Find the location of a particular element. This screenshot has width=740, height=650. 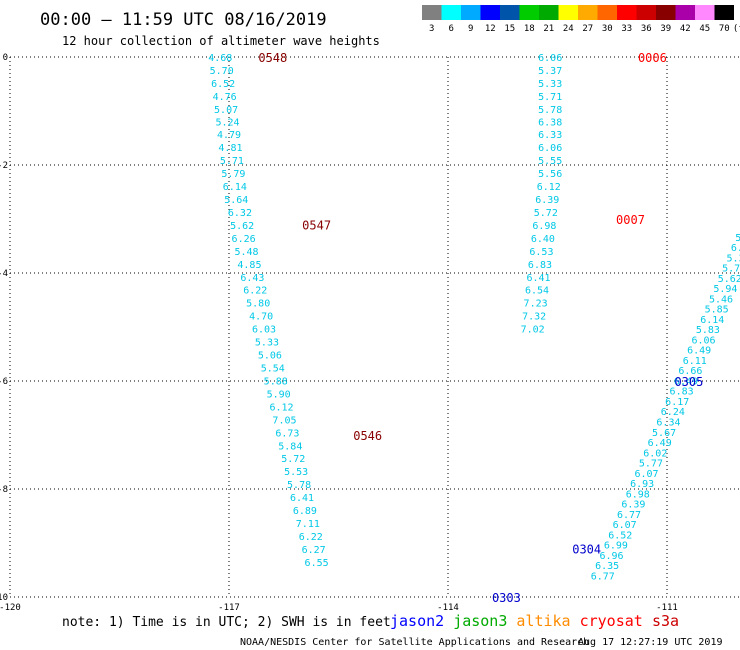

swh-reading: 6.55 is located at coordinates (317, 563).